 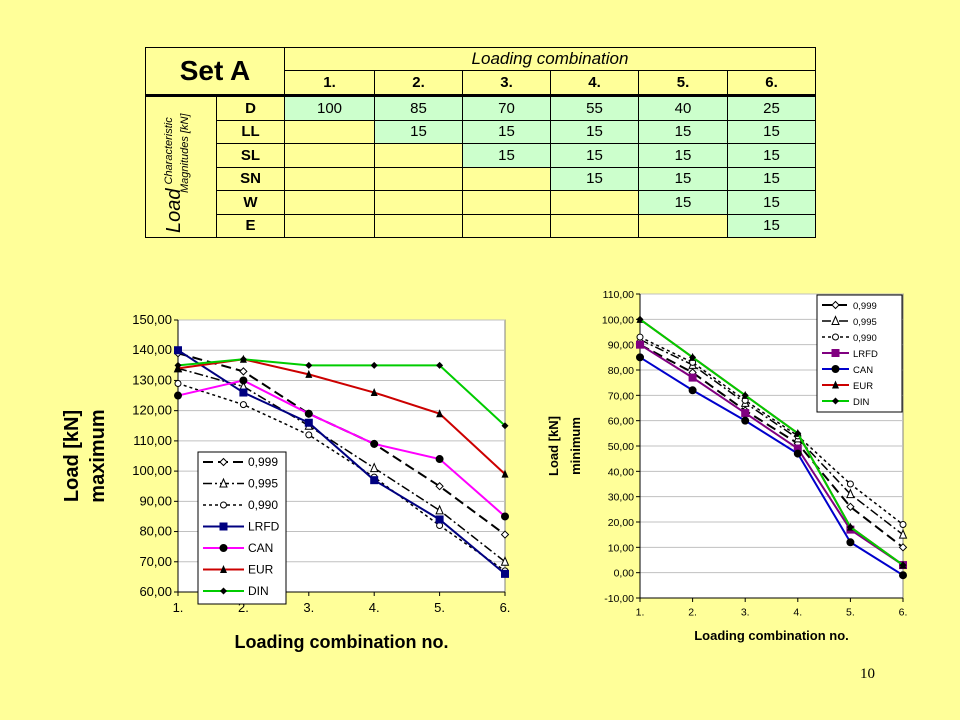 What do you see at coordinates (152, 440) in the screenshot?
I see `y-tick-label: 110,00` at bounding box center [152, 440].